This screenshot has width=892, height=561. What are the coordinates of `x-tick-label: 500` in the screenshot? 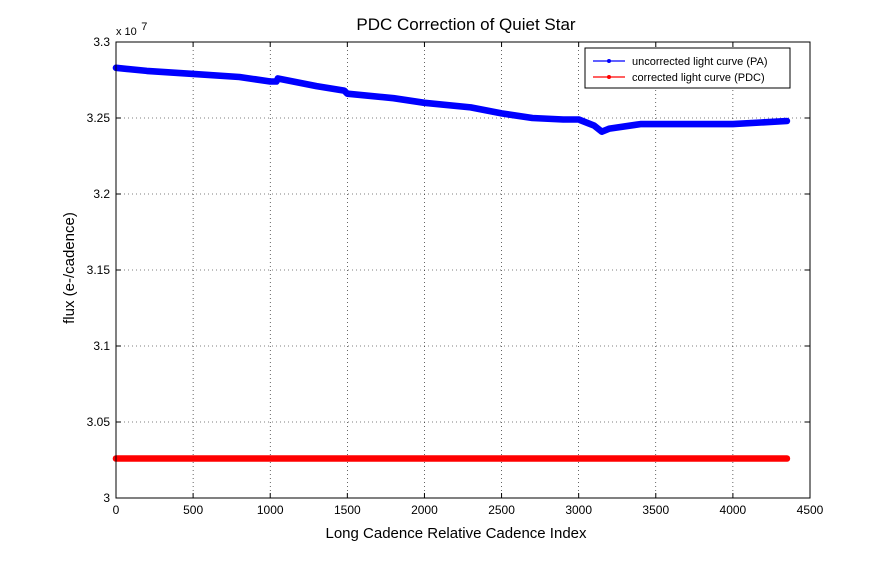 It's located at (193, 510).